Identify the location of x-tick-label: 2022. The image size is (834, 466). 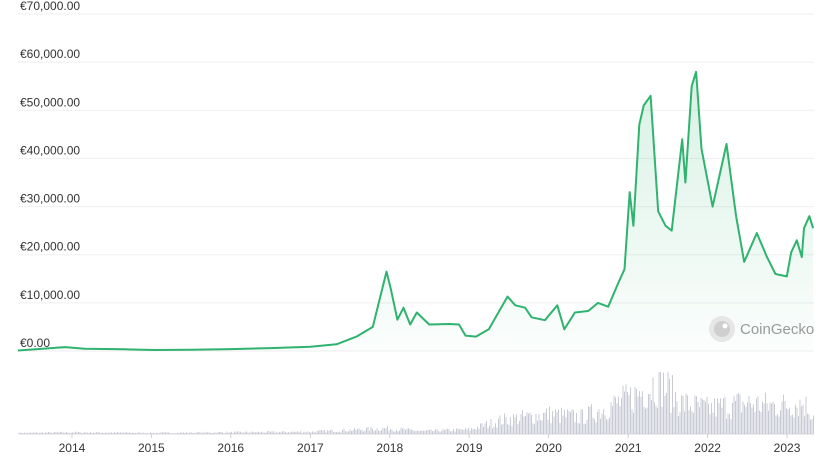
(707, 448).